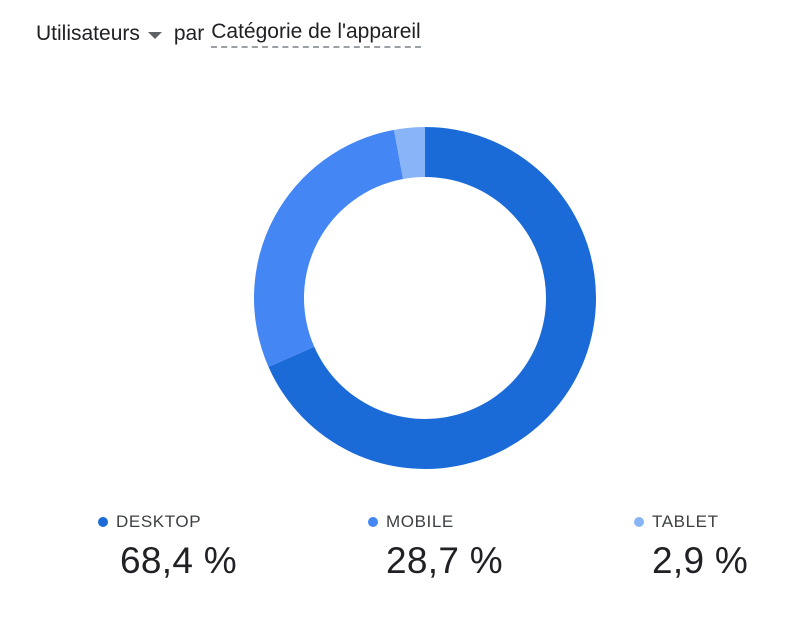  Describe the element at coordinates (154, 35) in the screenshot. I see `dropdown-caret-icon` at that location.